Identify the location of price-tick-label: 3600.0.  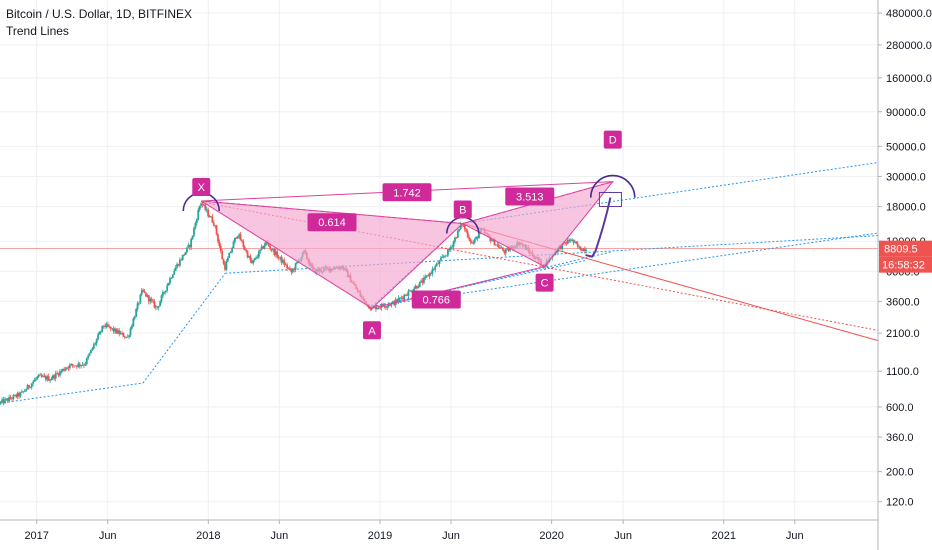
(903, 302).